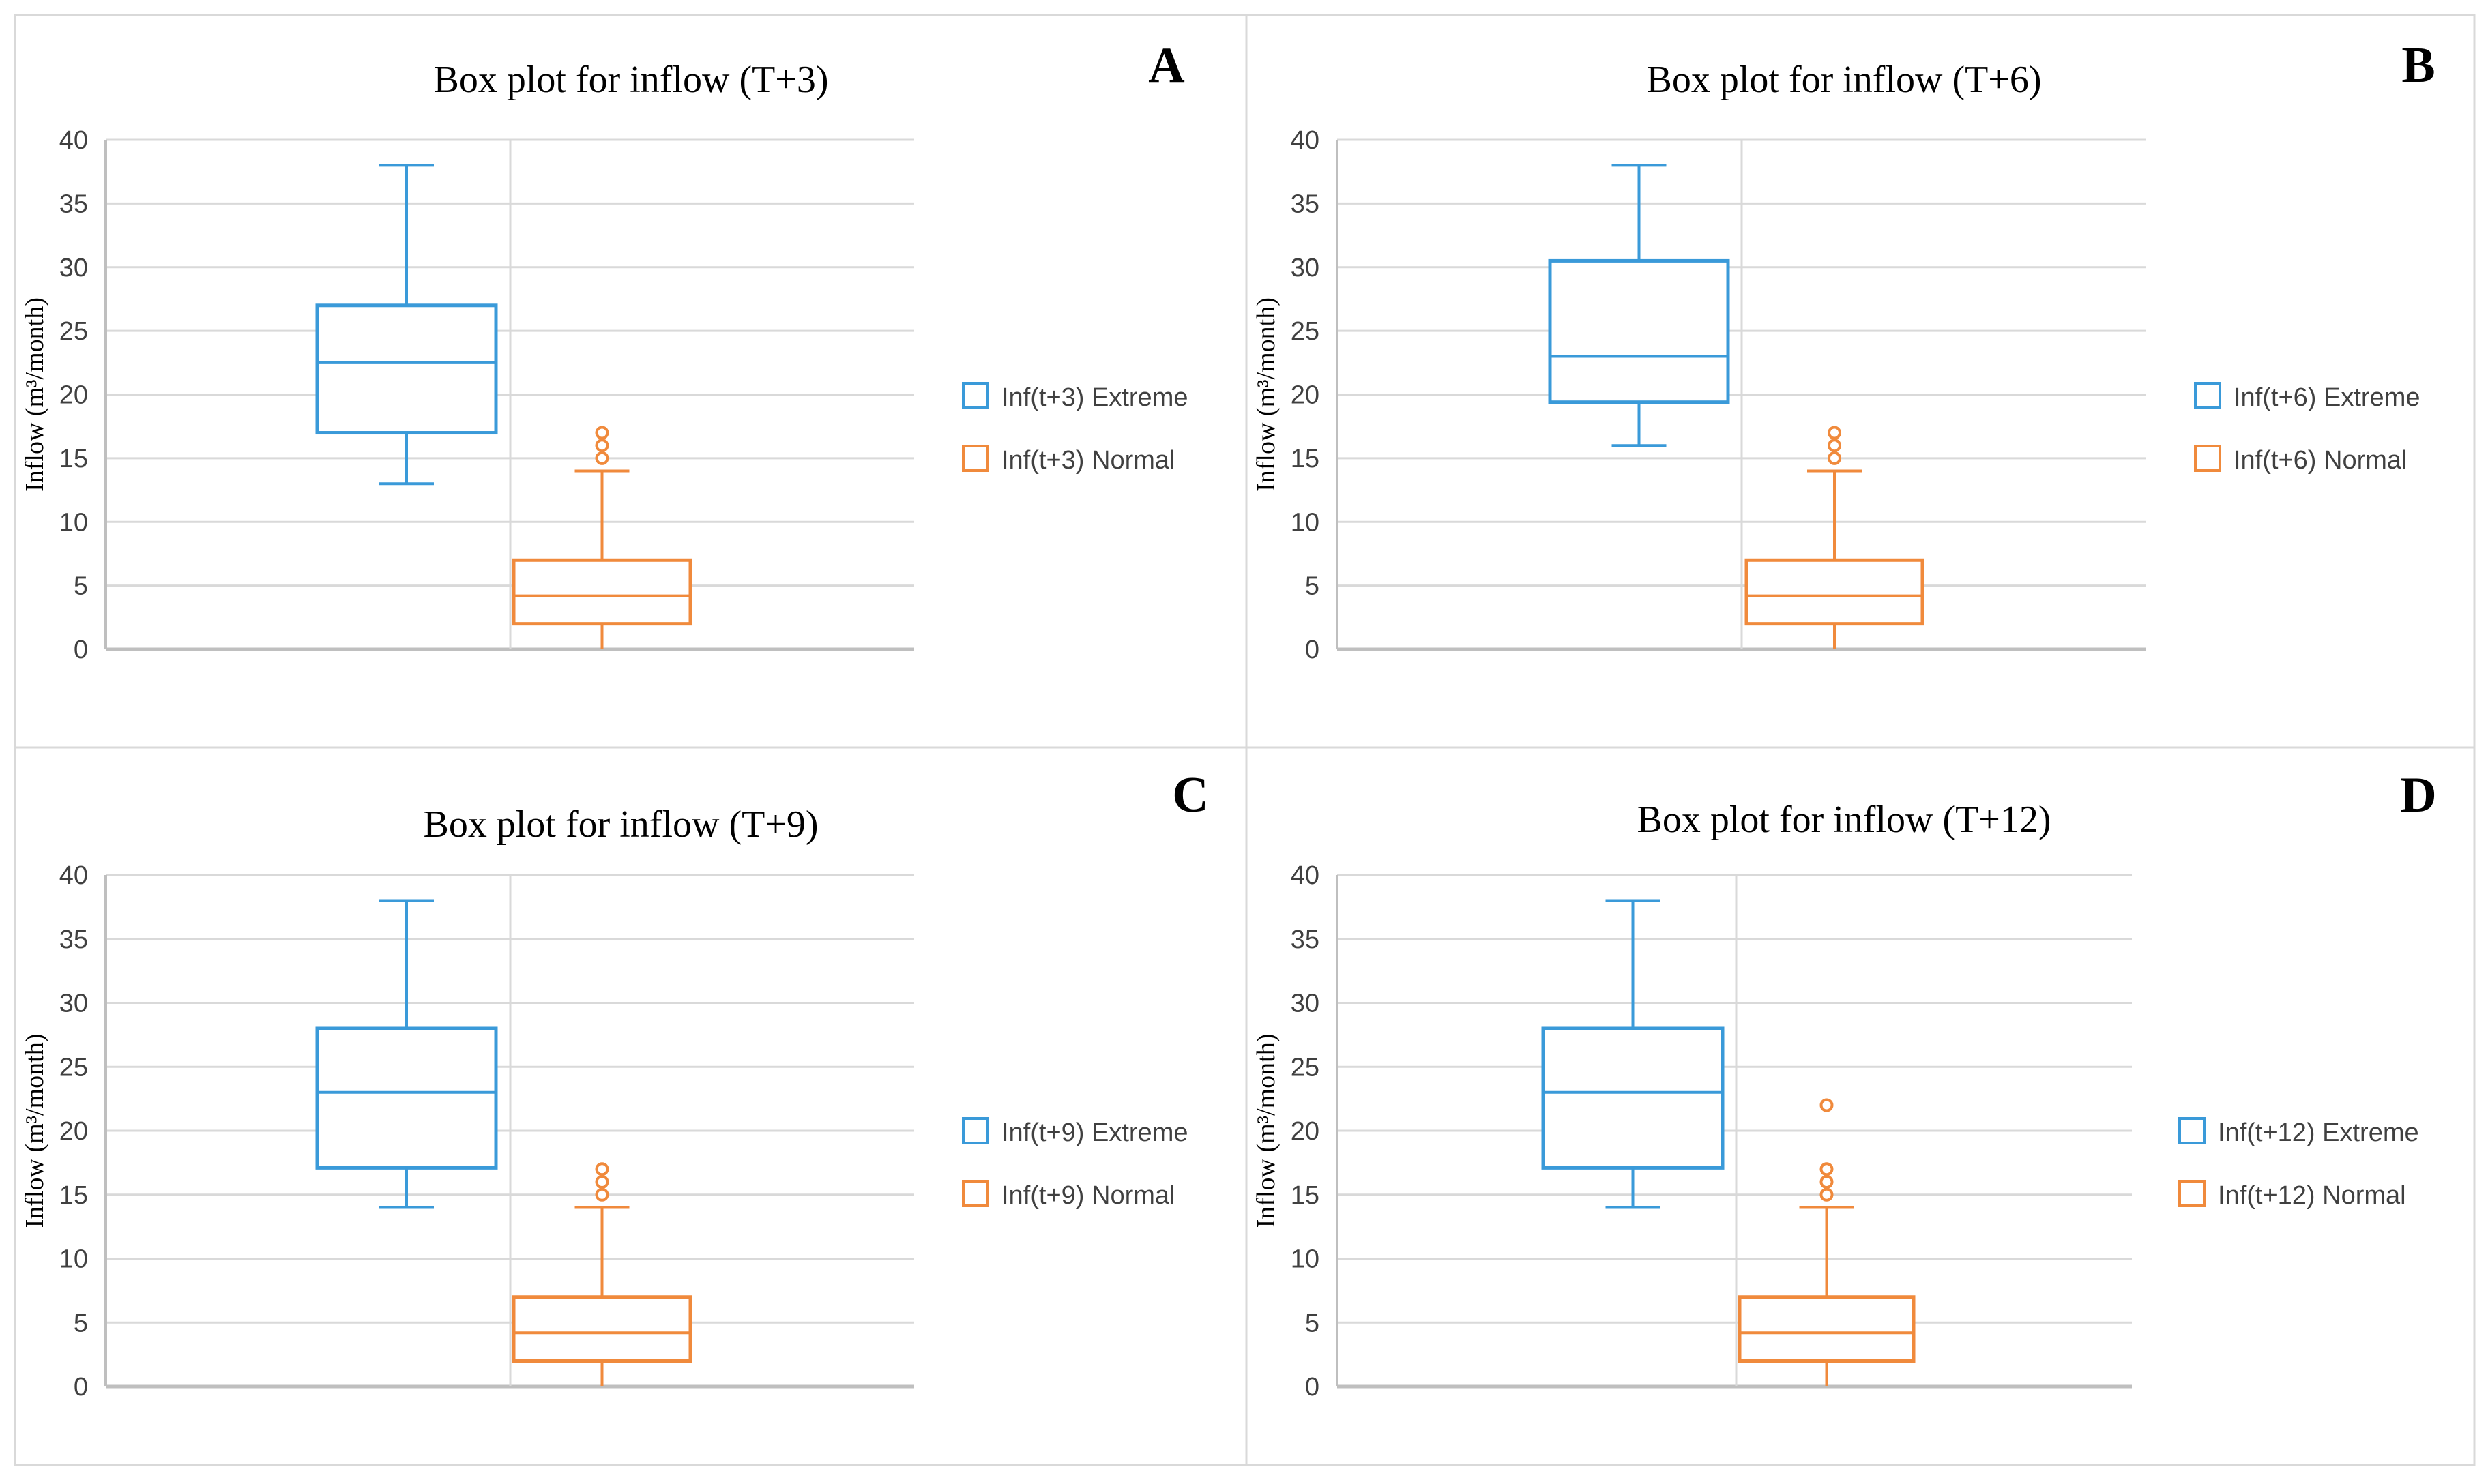  What do you see at coordinates (1844, 820) in the screenshot?
I see `chart-title: Box plot for inflow (T+12)` at bounding box center [1844, 820].